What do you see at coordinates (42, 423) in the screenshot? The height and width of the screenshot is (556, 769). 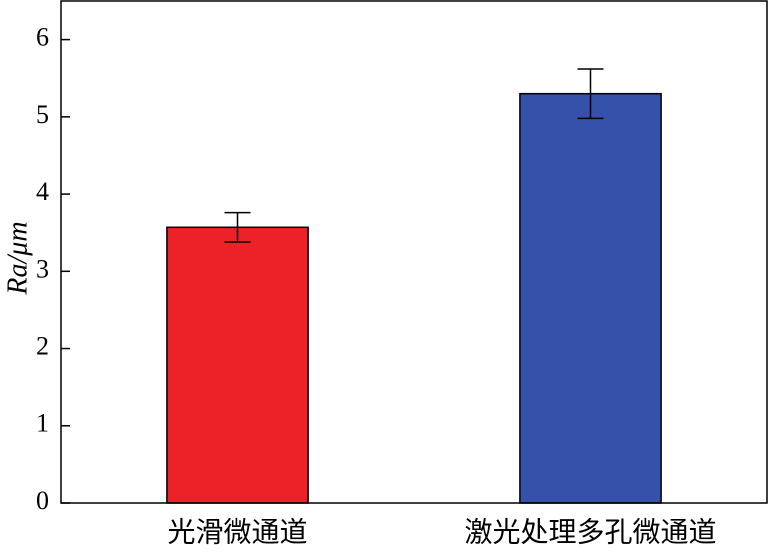 I see `y-tick-label: 1` at bounding box center [42, 423].